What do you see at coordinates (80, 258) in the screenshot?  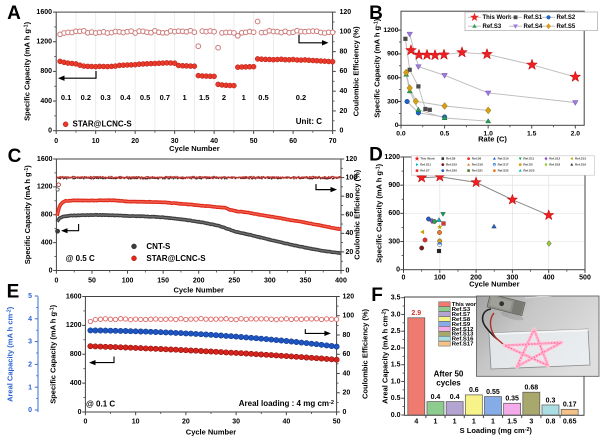 I see `svg-text: @ 0.5 C` at bounding box center [80, 258].